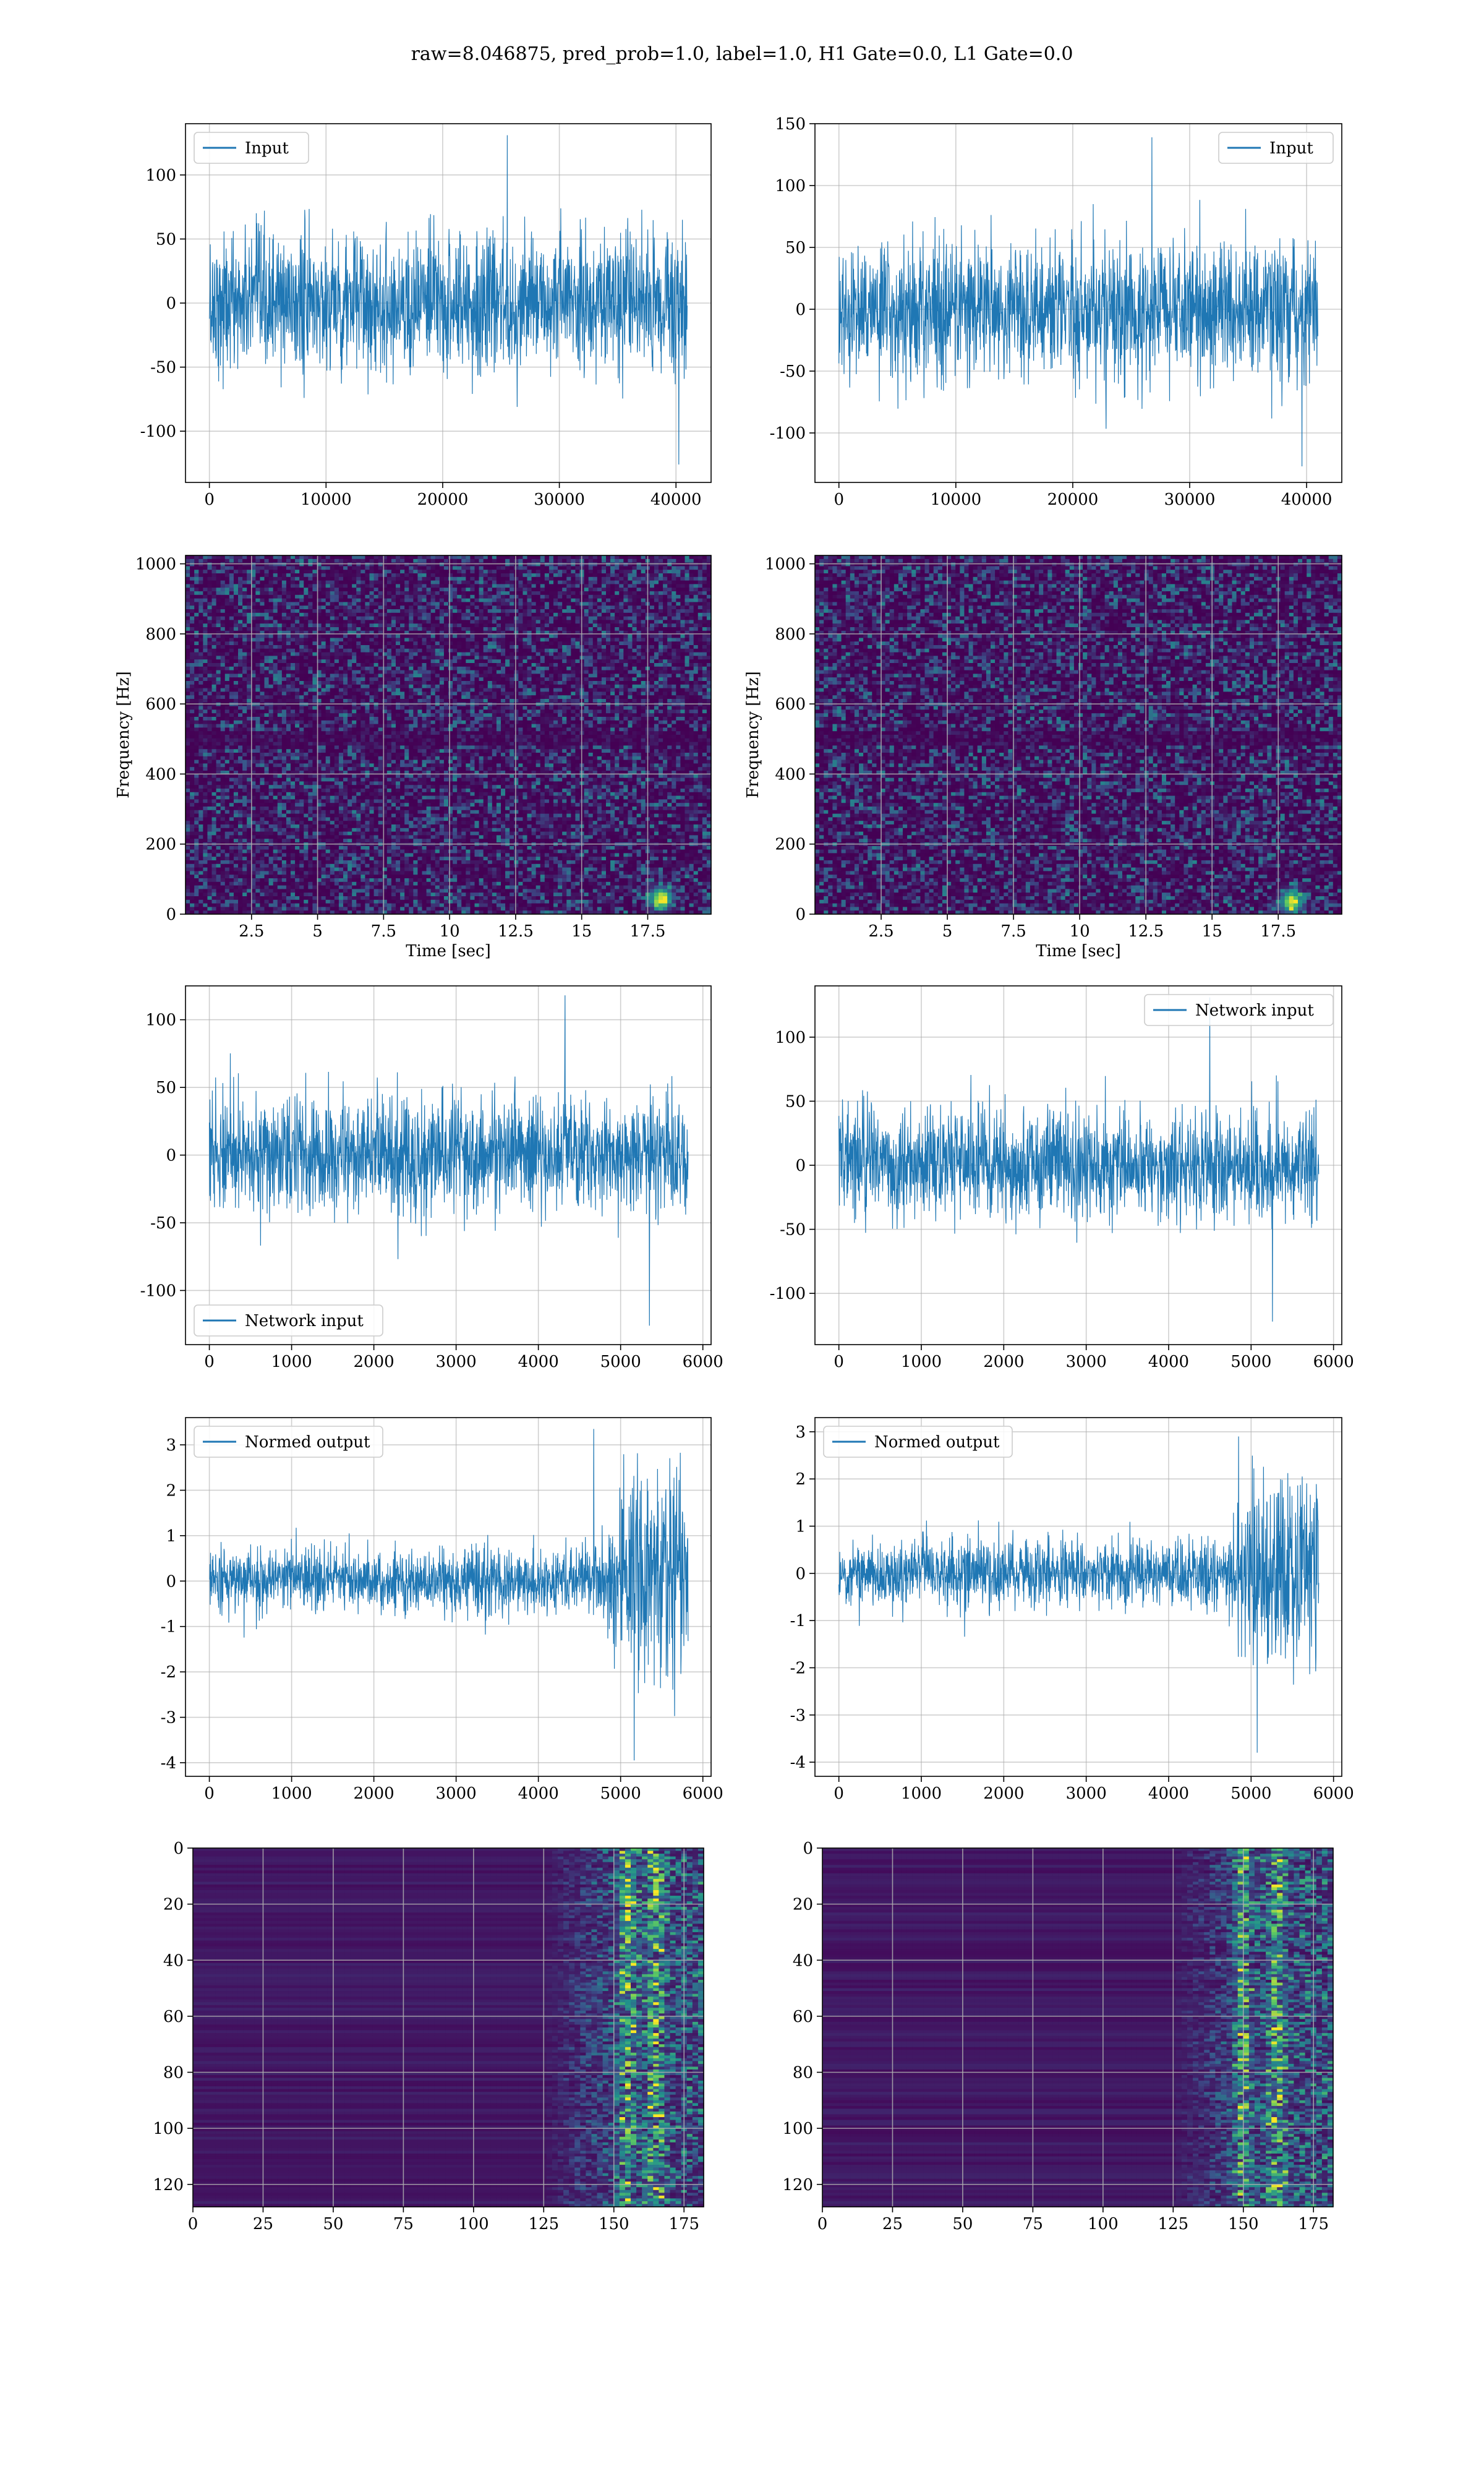 The height and width of the screenshot is (2474, 1484). Describe the element at coordinates (209, 499) in the screenshot. I see `x-tick-label: 0` at that location.